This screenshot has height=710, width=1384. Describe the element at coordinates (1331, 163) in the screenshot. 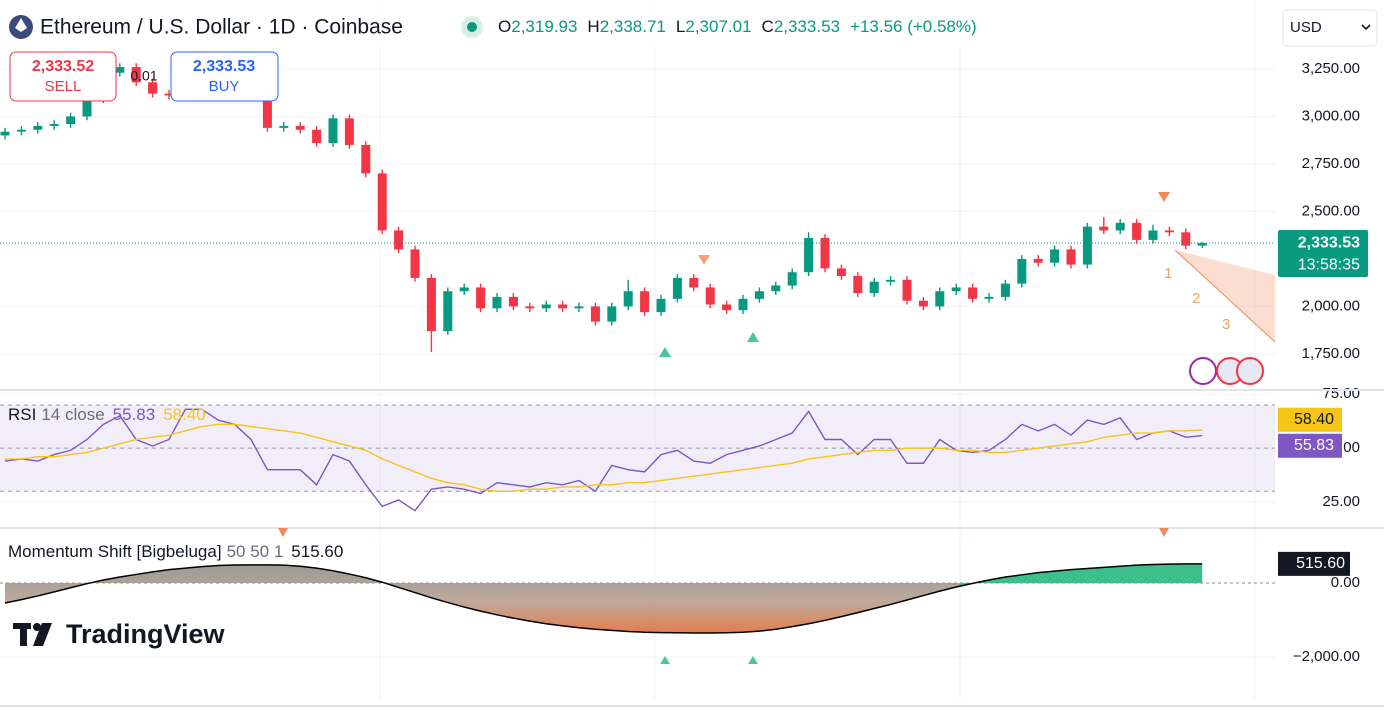

I see `y-tick-label: 2,750.00` at that location.